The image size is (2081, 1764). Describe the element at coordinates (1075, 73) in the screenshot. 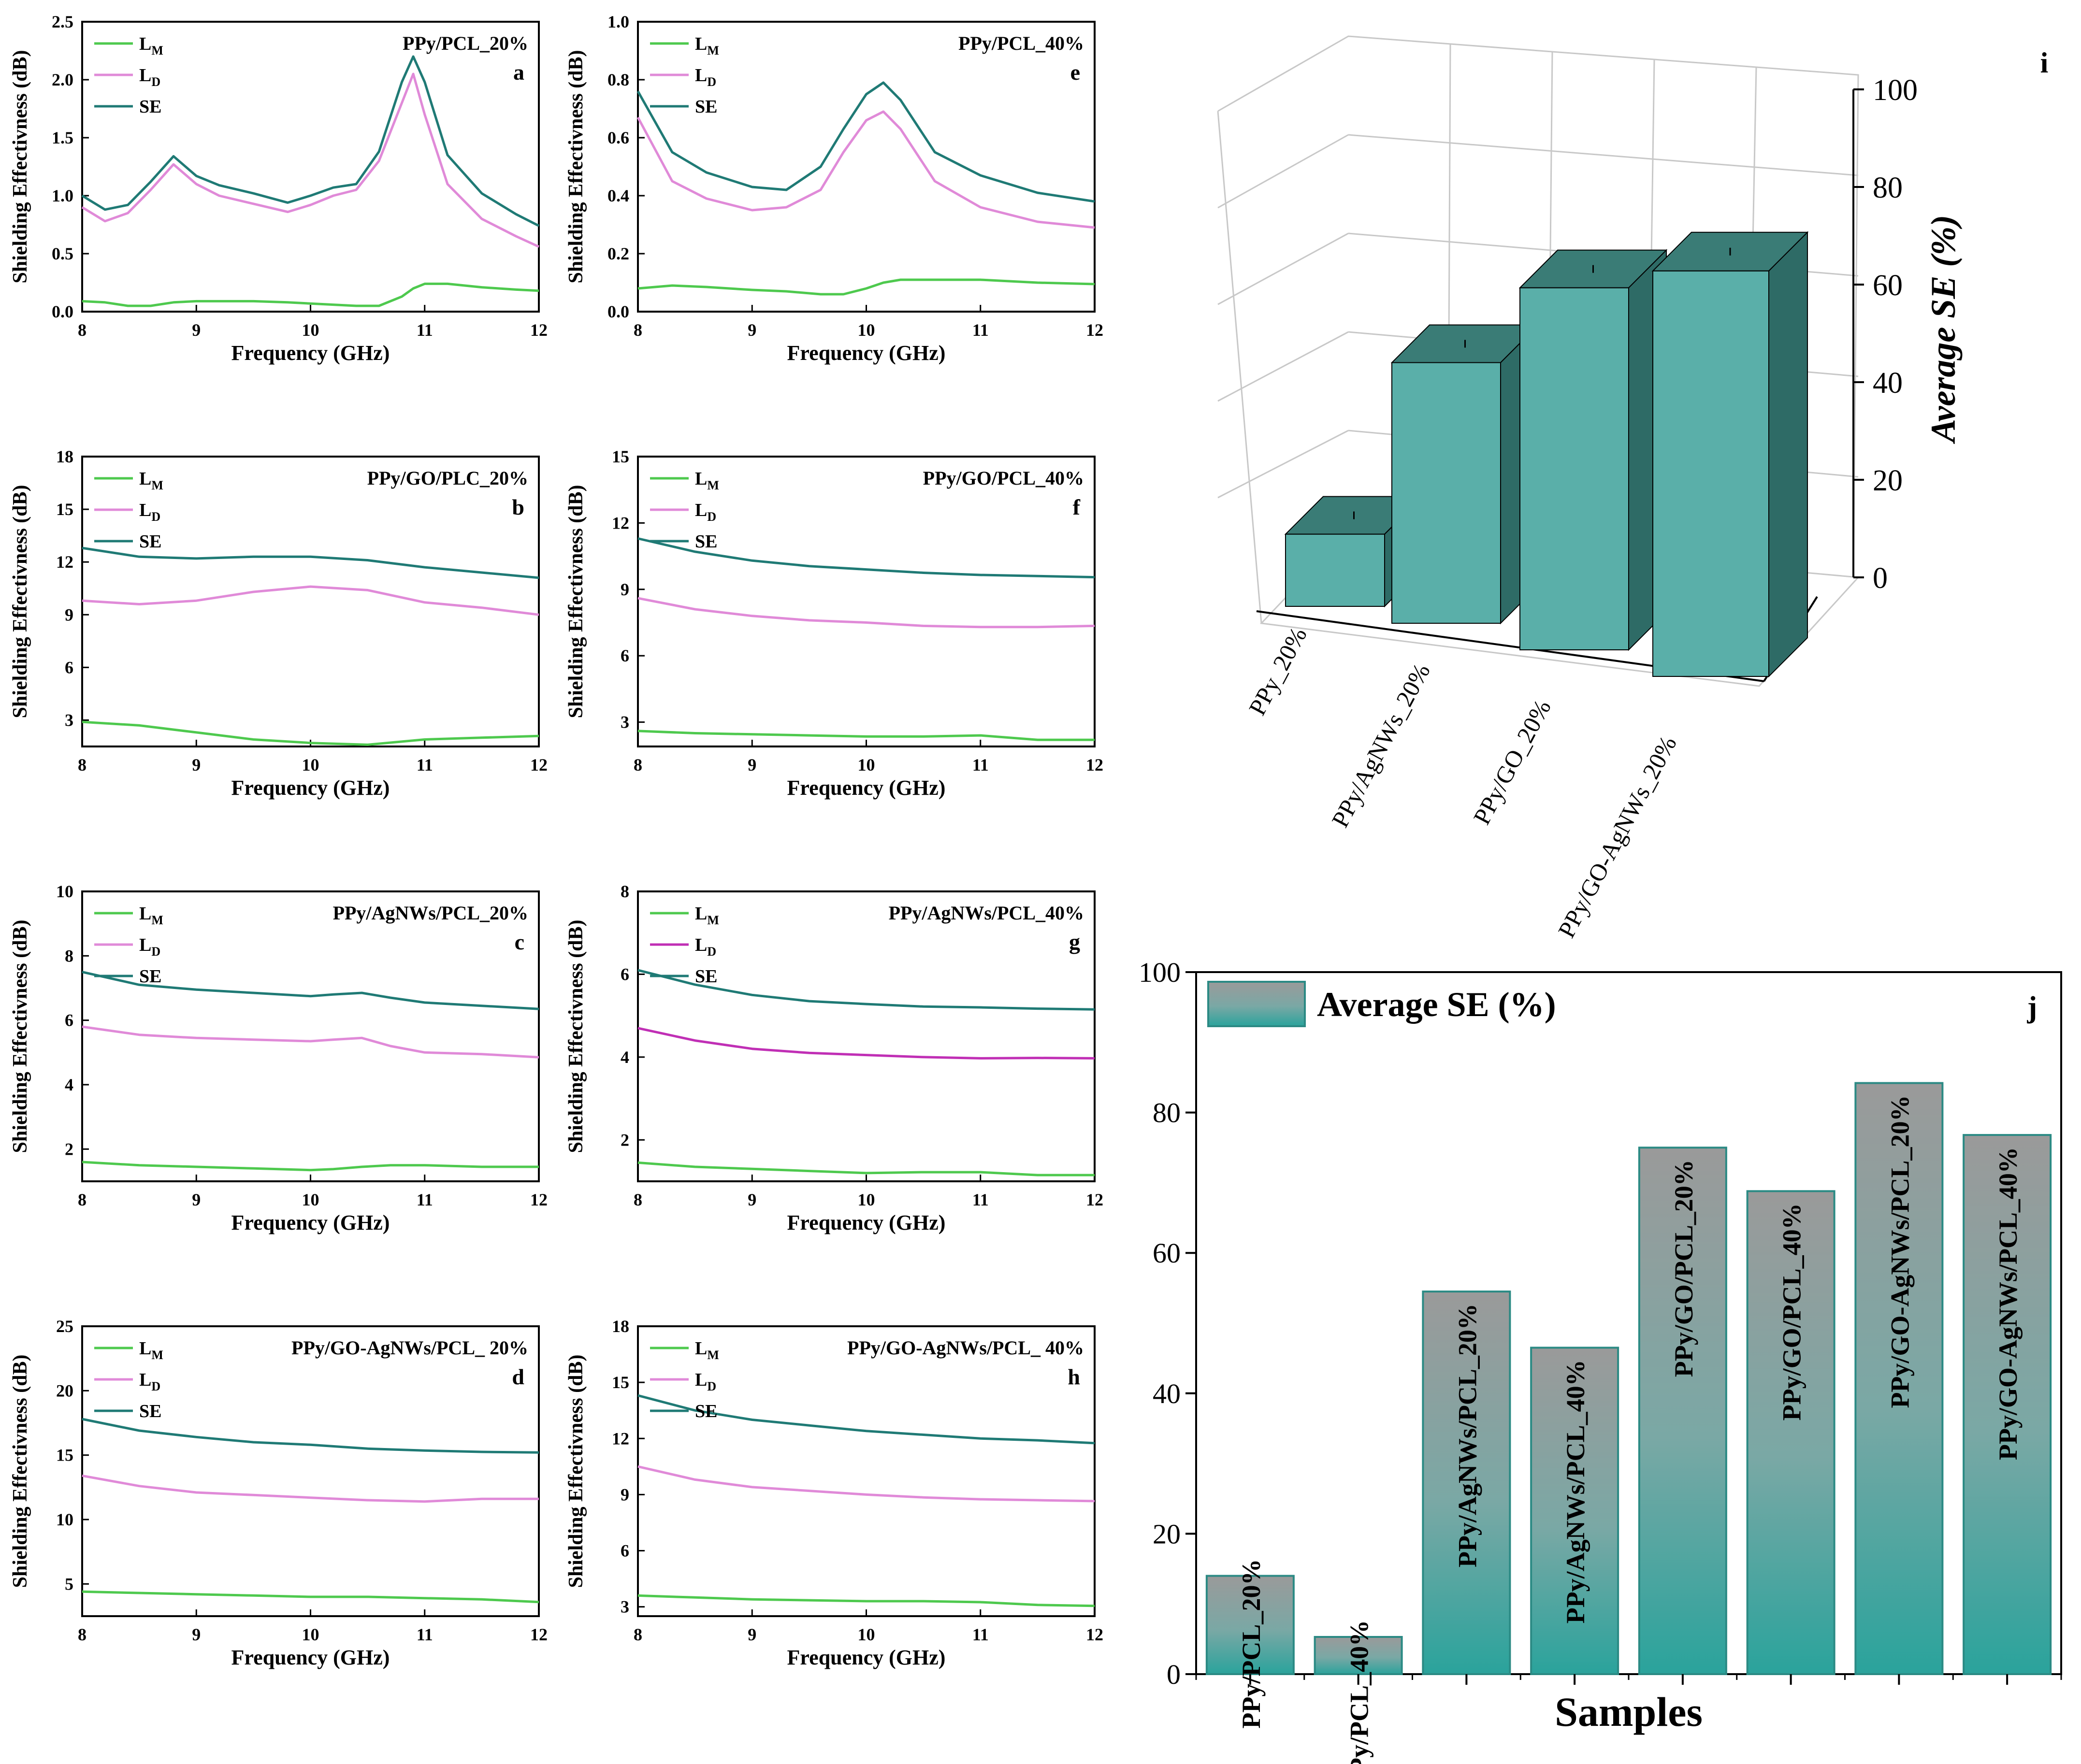

I see `panel-letter: e` at that location.